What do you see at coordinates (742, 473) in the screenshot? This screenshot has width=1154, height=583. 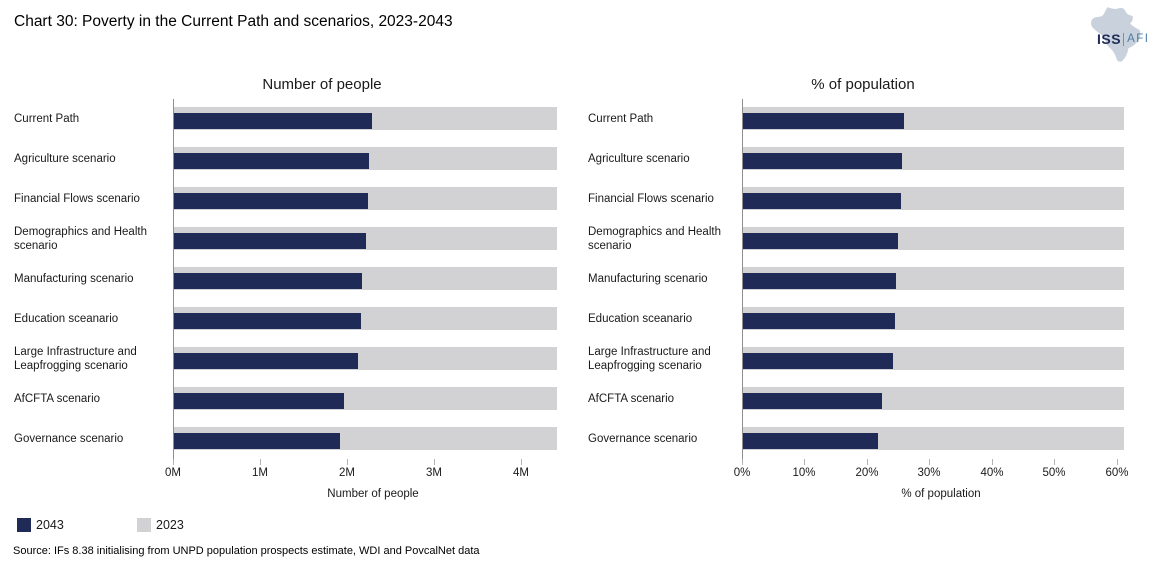 I see `x-tick-label: 0%` at bounding box center [742, 473].